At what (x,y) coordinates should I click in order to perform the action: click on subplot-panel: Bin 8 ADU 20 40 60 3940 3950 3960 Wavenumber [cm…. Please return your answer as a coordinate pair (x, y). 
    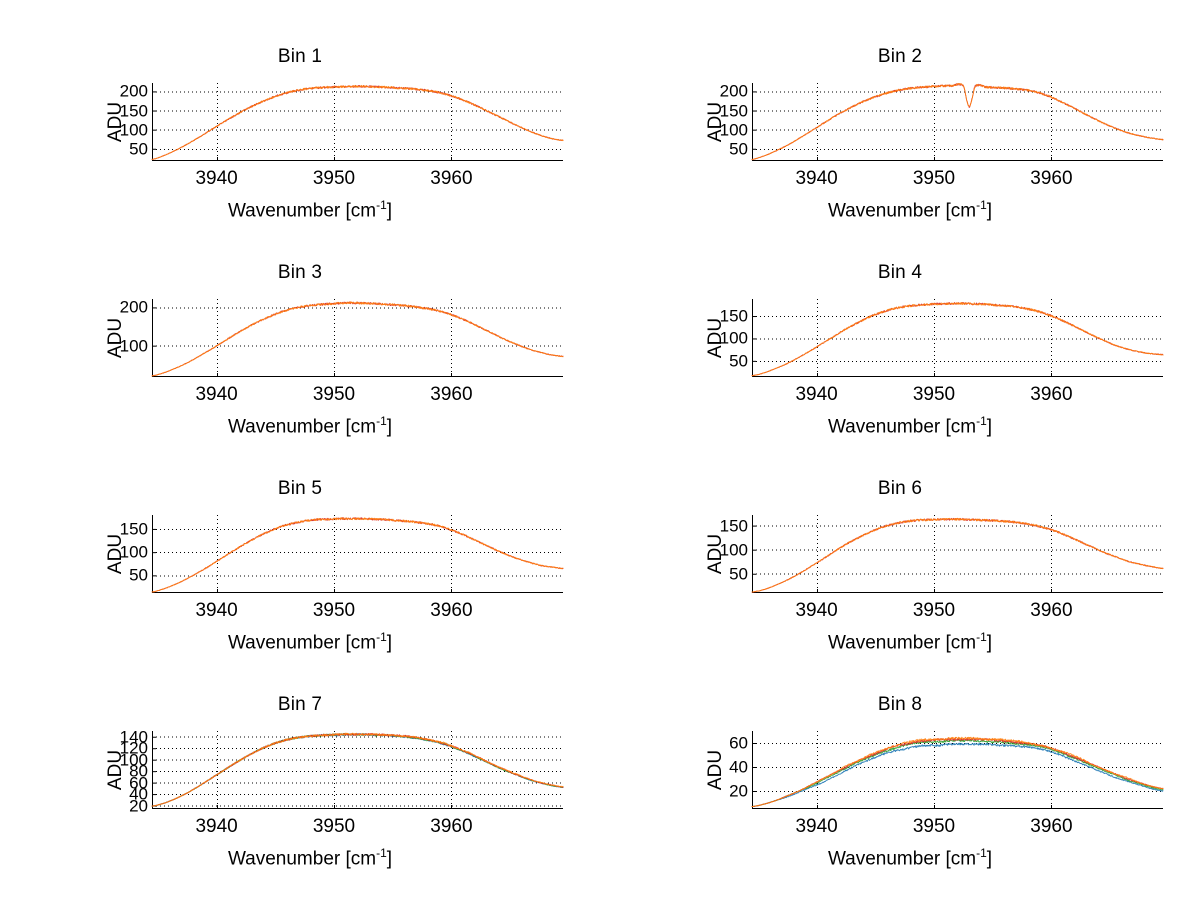
    Looking at the image, I should click on (900, 786).